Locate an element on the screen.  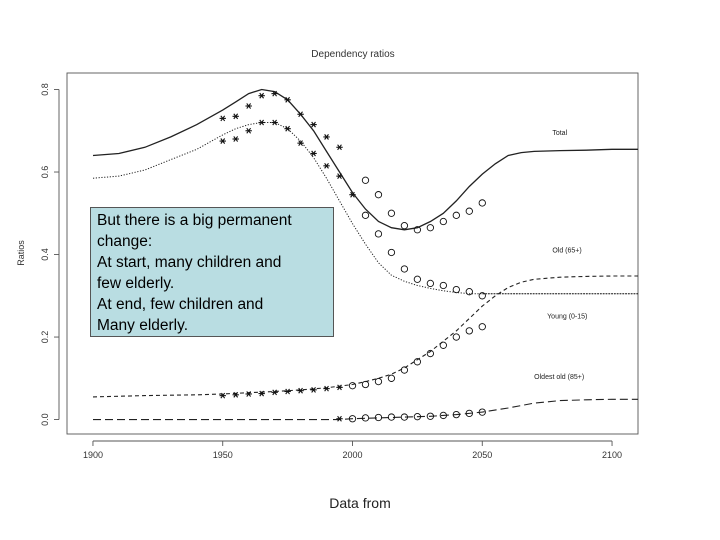
callout-line: Many elderly. is located at coordinates (143, 325).